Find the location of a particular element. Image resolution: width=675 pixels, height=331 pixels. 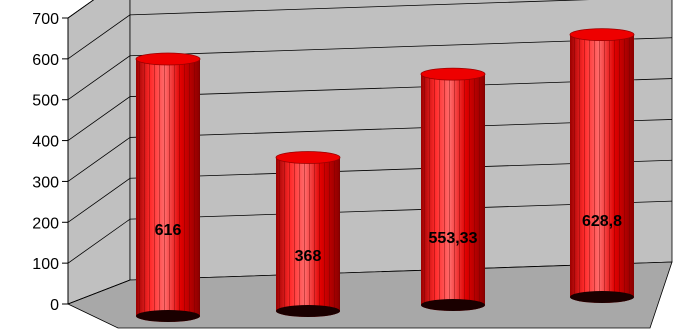

side-wall is located at coordinates (99, 152).